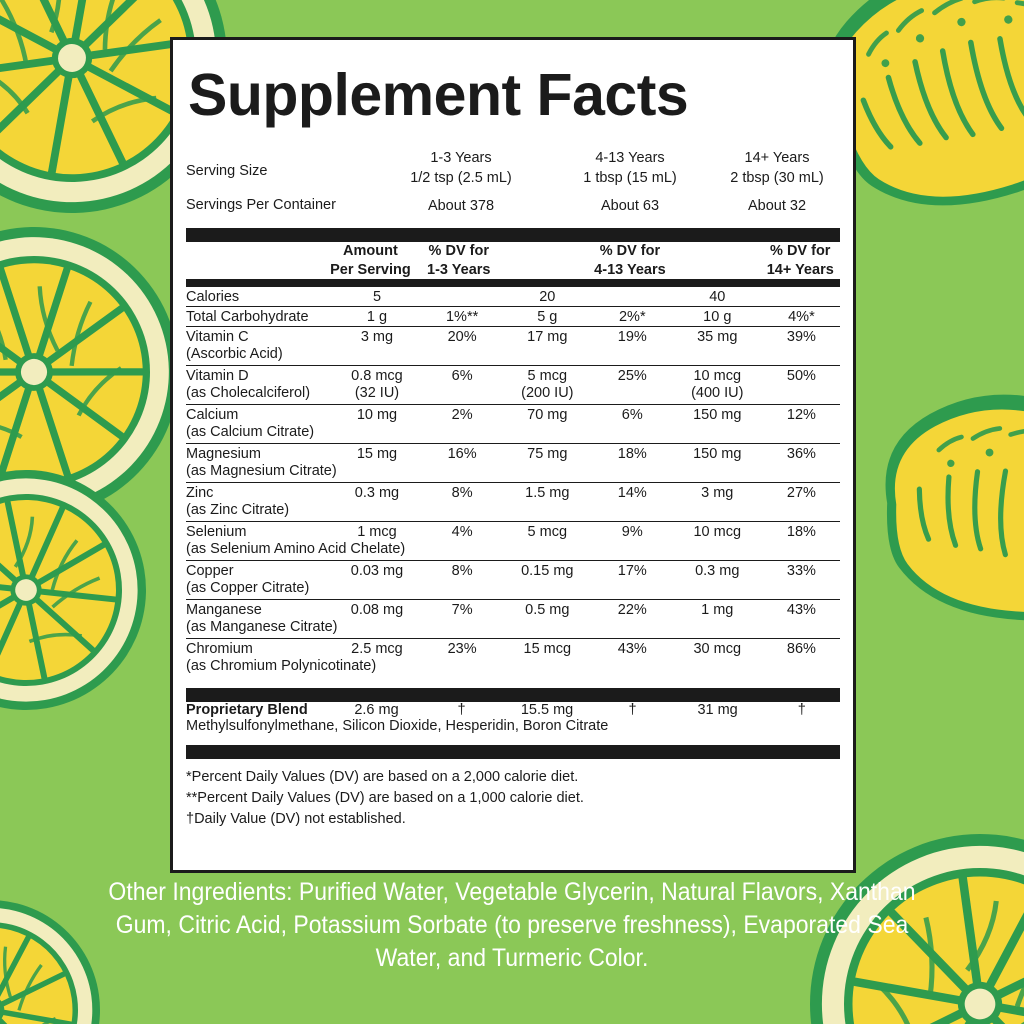 The width and height of the screenshot is (1024, 1024). Describe the element at coordinates (632, 375) in the screenshot. I see `nutrient-dv-2: 25%` at that location.